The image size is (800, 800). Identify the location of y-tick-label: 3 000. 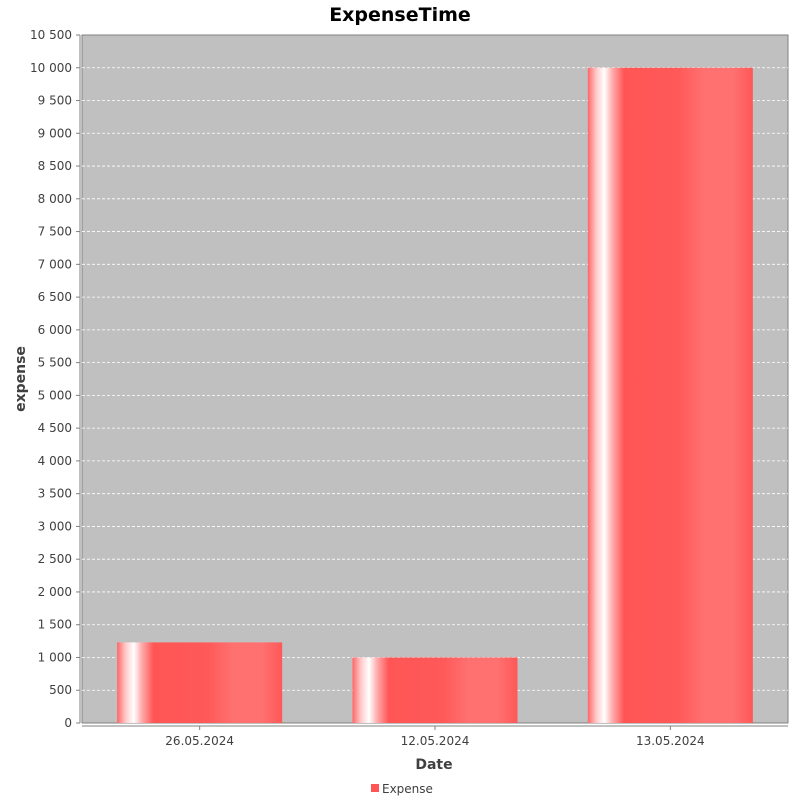
(55, 526).